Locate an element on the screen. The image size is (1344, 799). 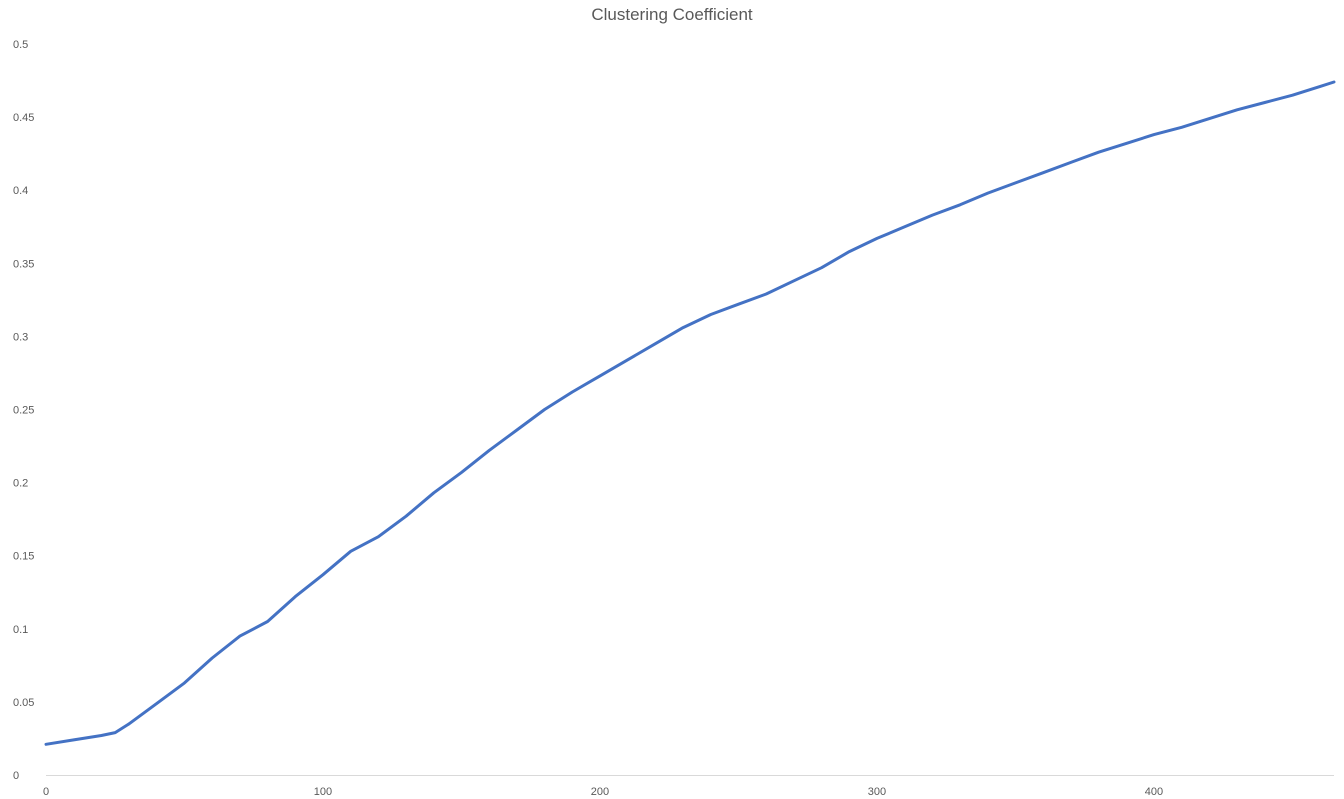
y-tick-label: 0.05 is located at coordinates (23, 703).